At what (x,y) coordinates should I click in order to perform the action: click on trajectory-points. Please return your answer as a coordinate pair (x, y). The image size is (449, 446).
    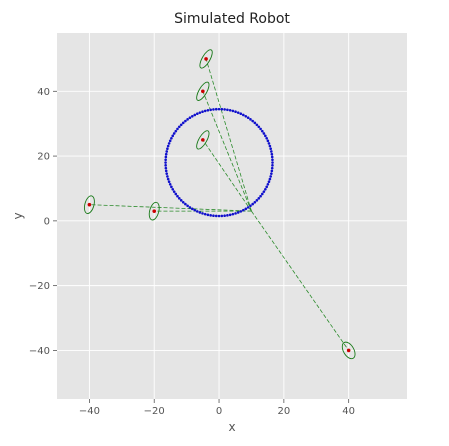
    Looking at the image, I should click on (219, 162).